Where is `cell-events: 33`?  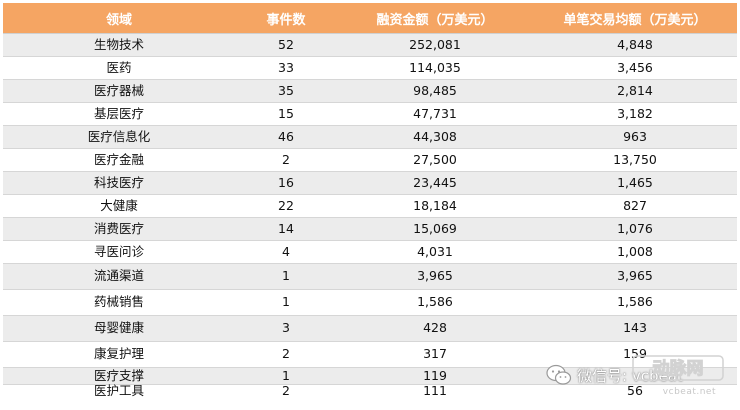
cell-events: 33 is located at coordinates (286, 68).